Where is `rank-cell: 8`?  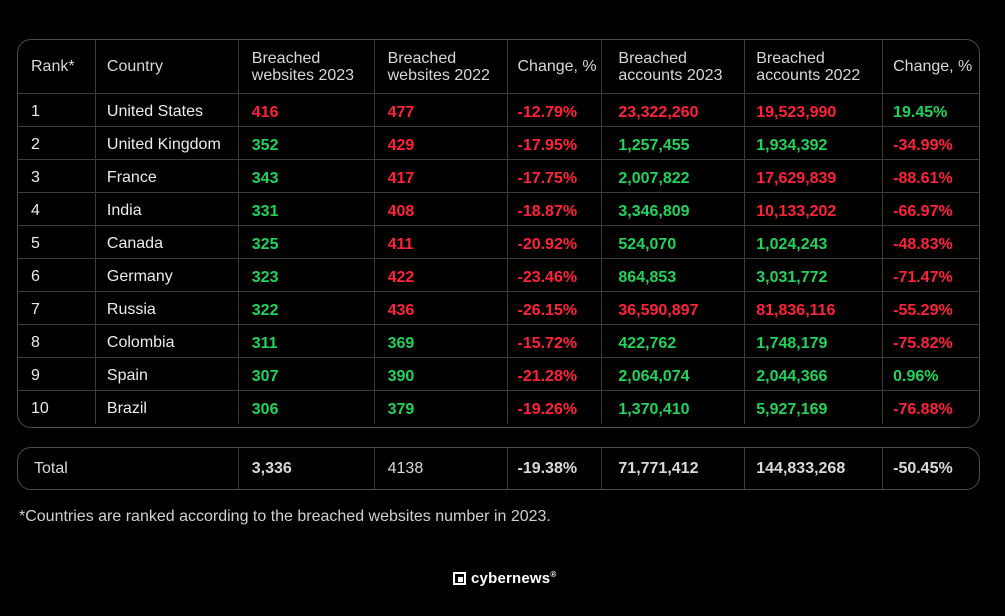 rank-cell: 8 is located at coordinates (35, 342).